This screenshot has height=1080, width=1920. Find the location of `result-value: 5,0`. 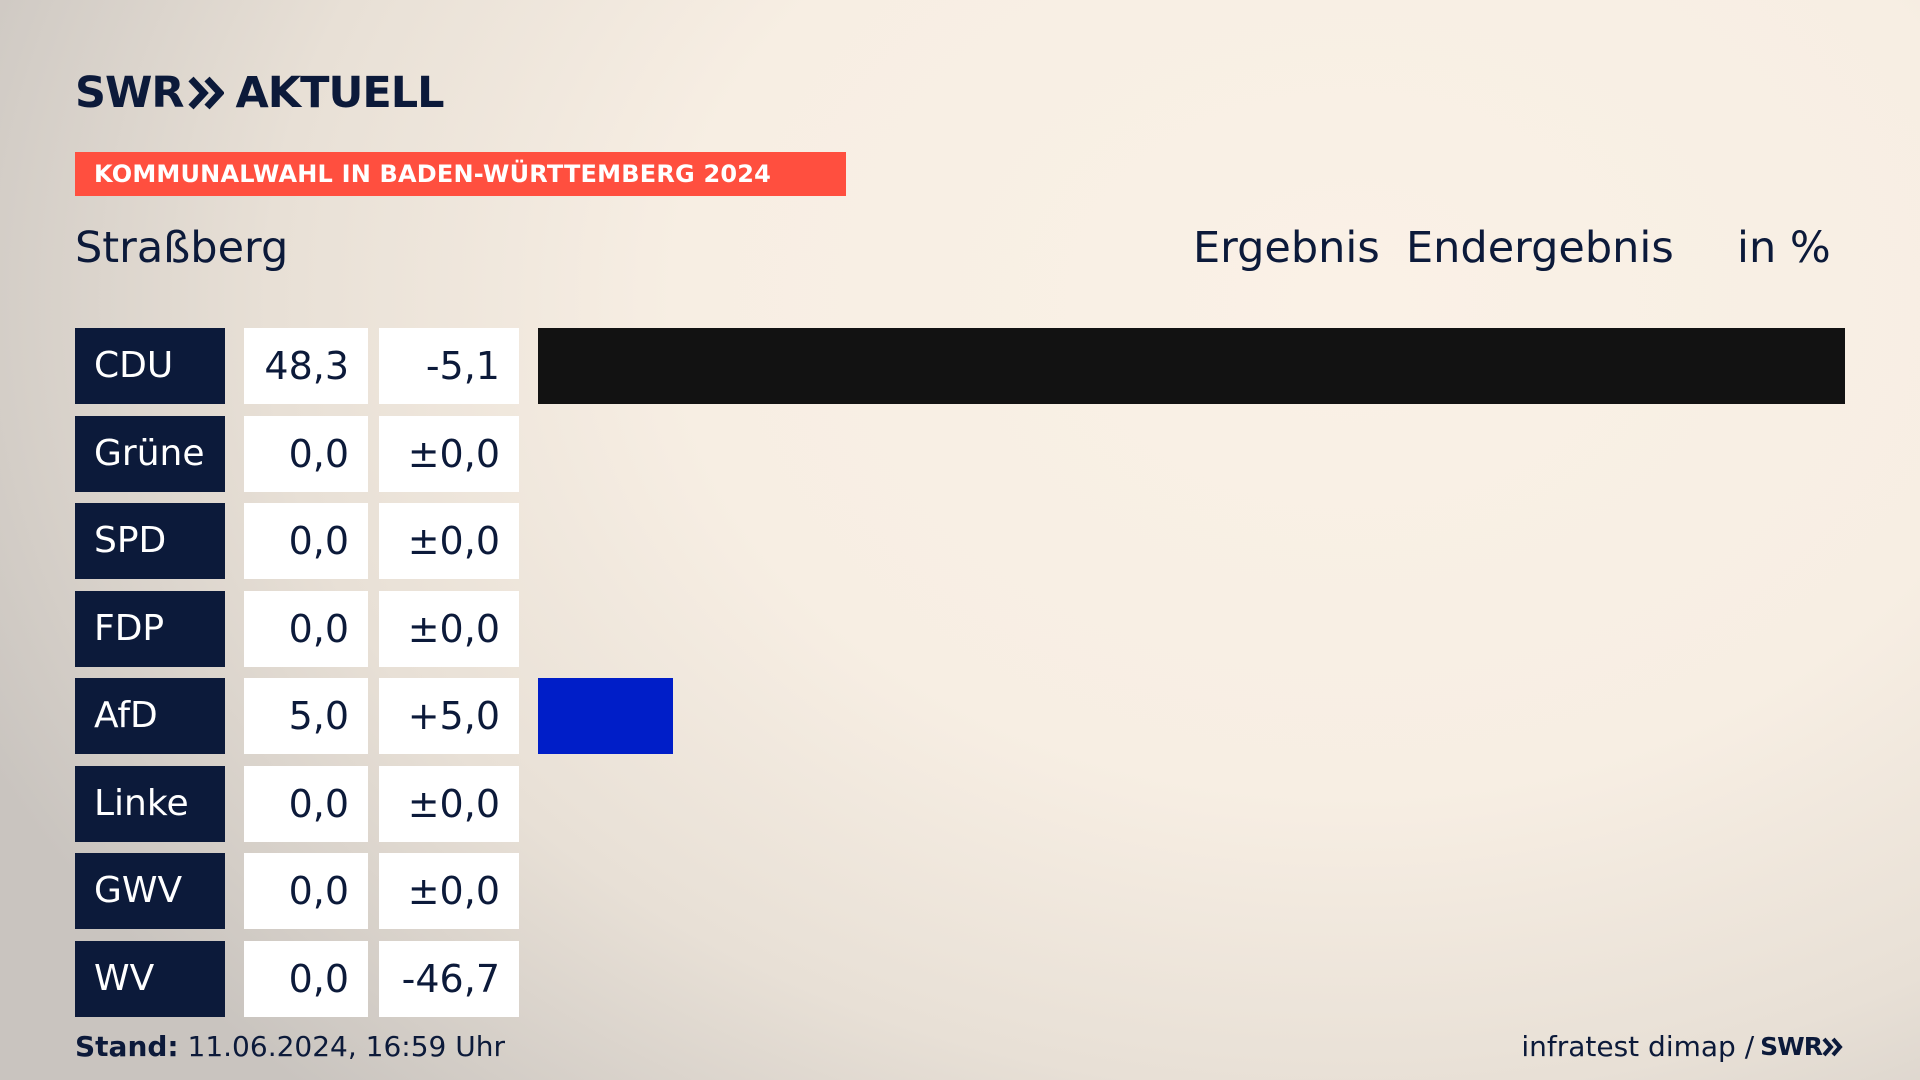

result-value: 5,0 is located at coordinates (306, 716).